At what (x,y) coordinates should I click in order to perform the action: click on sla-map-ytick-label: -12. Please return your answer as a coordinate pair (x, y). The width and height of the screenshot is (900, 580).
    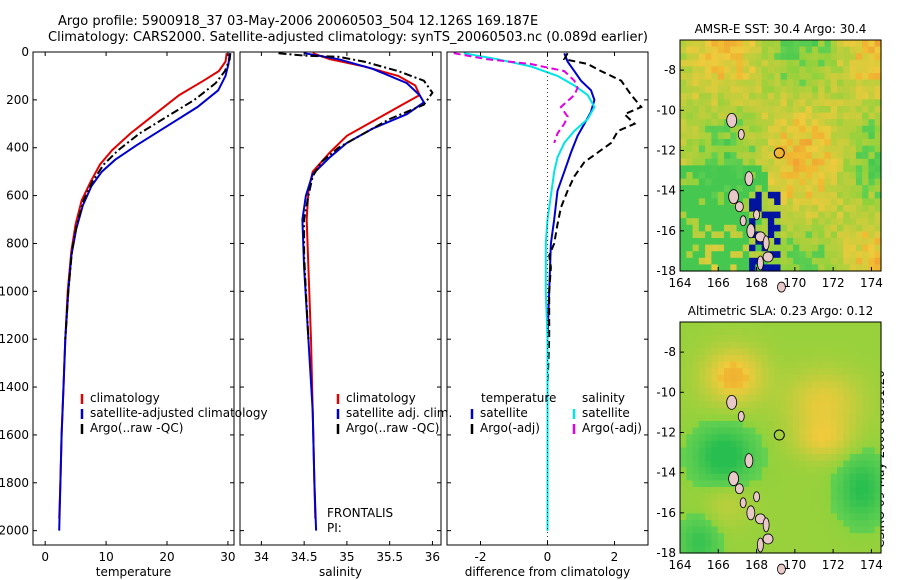
    Looking at the image, I should click on (666, 432).